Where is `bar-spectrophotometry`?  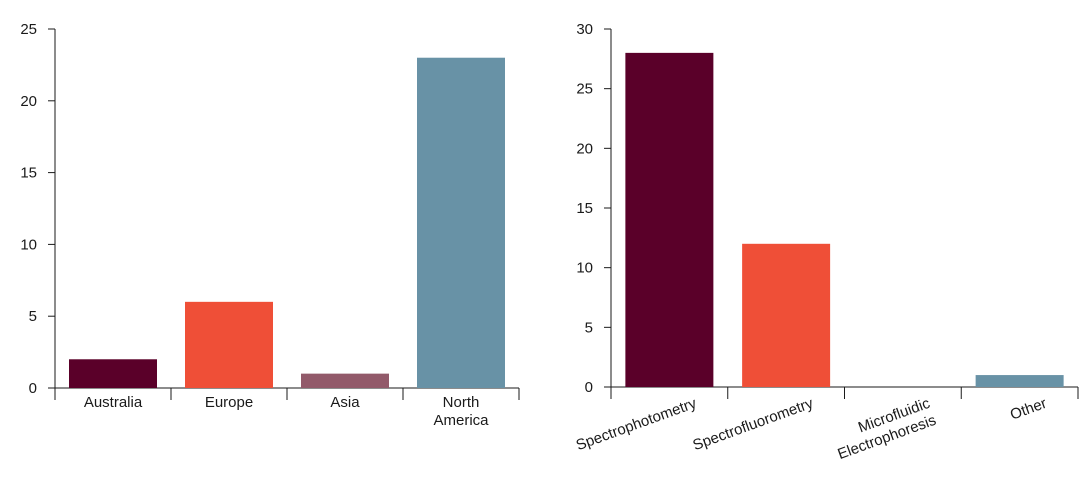 bar-spectrophotometry is located at coordinates (669, 219).